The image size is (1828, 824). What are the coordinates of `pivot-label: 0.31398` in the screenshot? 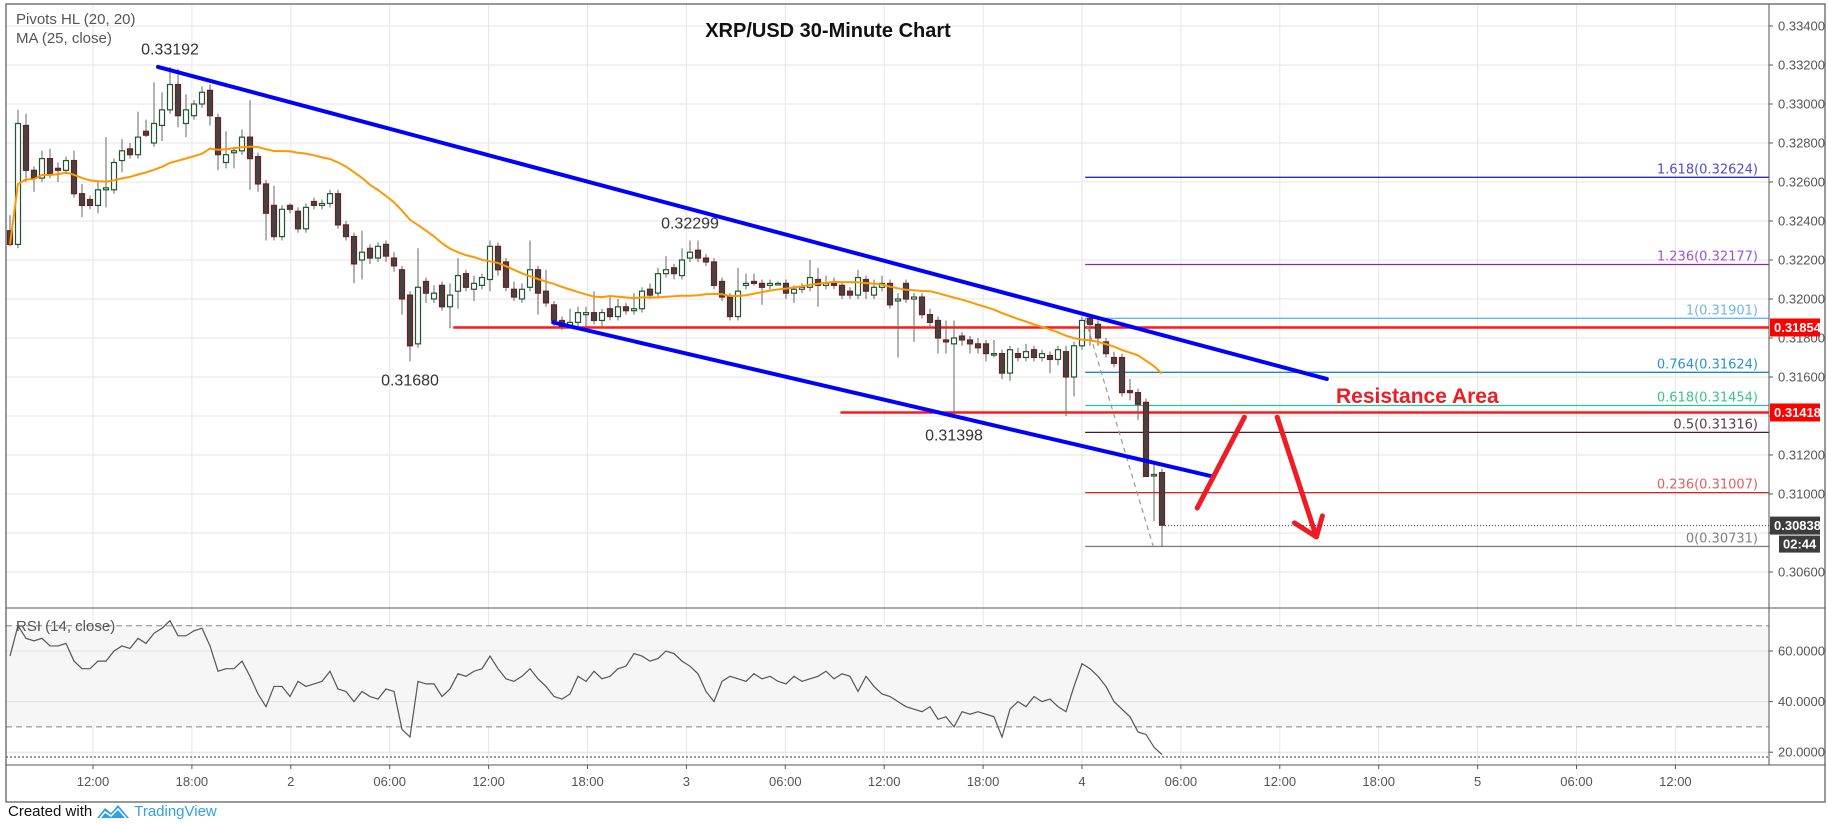 It's located at (954, 435).